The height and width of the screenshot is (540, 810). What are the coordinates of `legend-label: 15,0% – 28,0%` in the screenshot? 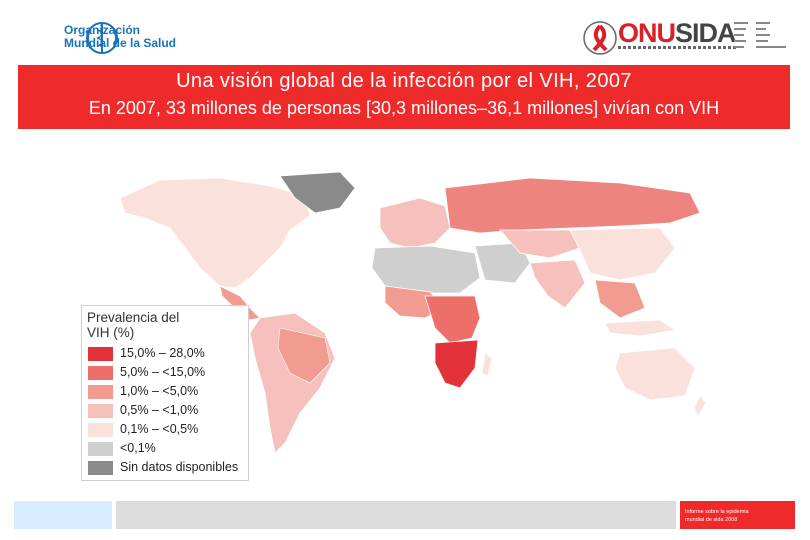 It's located at (162, 353).